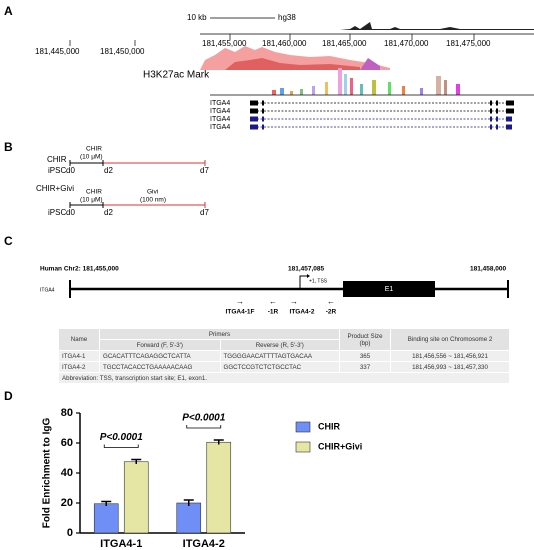  What do you see at coordinates (450, 339) in the screenshot?
I see `table-header: Binding site on Chromosome 2` at bounding box center [450, 339].